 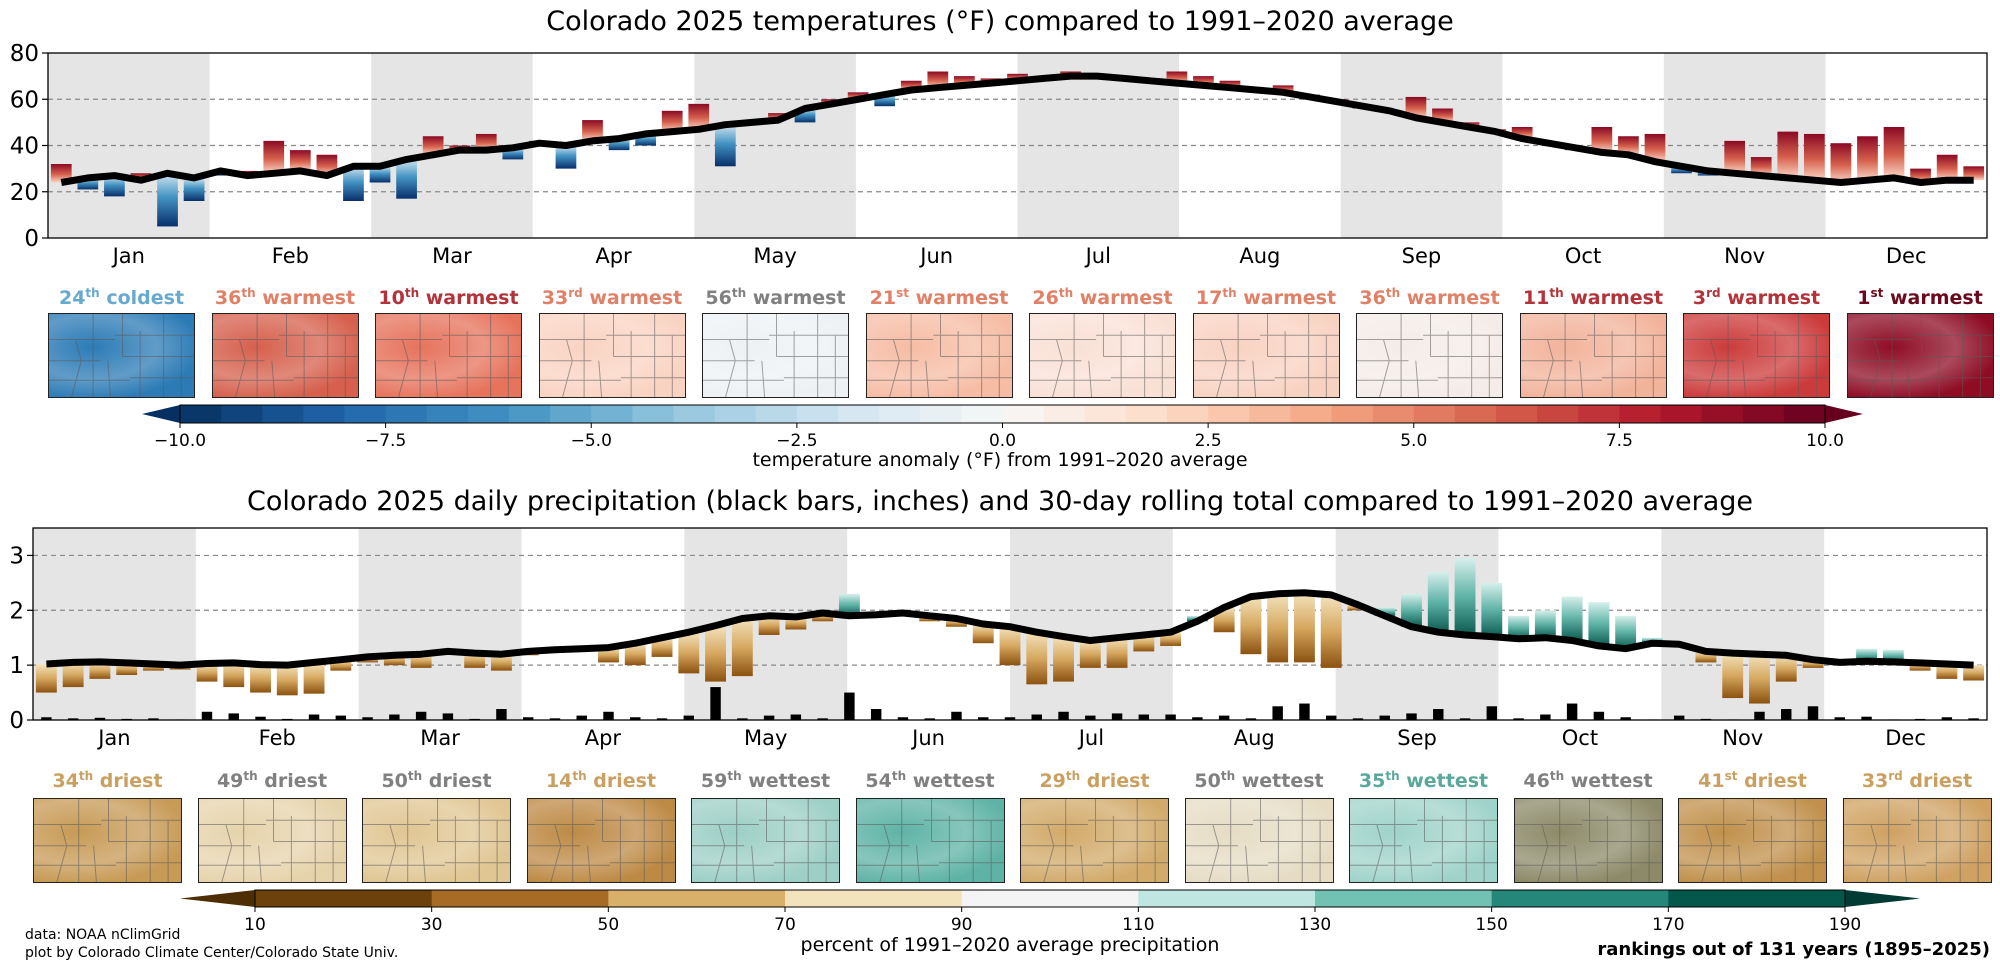 What do you see at coordinates (1102, 355) in the screenshot?
I see `colorado-anomaly-map-jul` at bounding box center [1102, 355].